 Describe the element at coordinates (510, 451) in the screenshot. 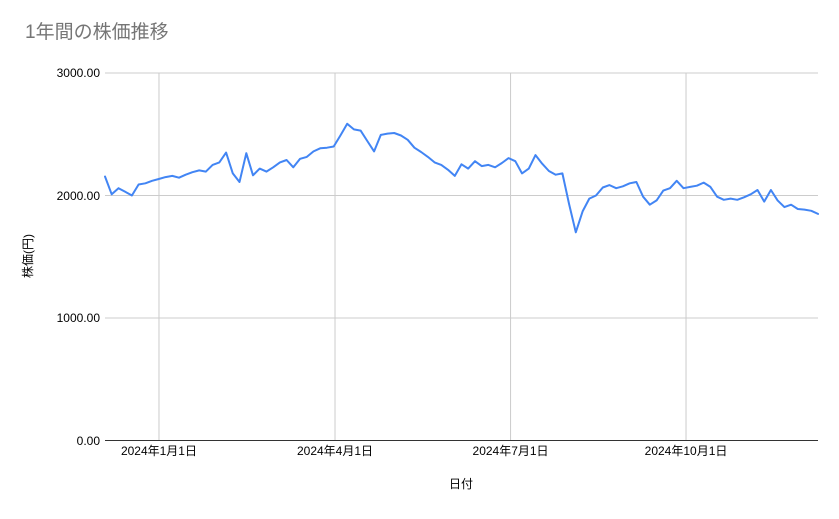

I see `x-tick-label: 2024年7月1日` at that location.